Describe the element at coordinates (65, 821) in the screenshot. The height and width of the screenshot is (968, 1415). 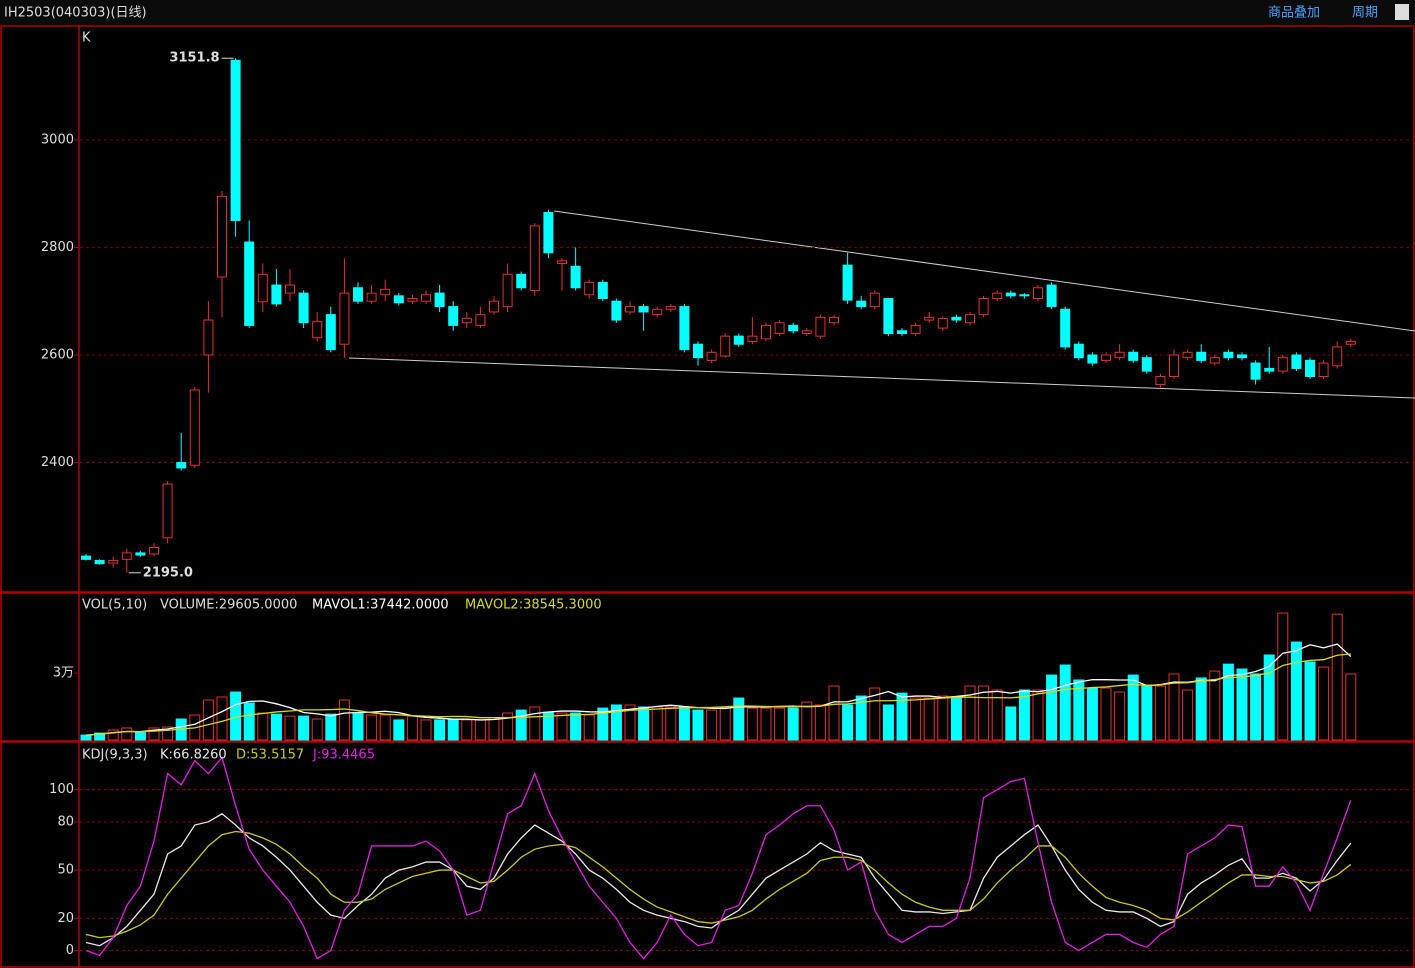
I see `y-tick-label: 80` at that location.